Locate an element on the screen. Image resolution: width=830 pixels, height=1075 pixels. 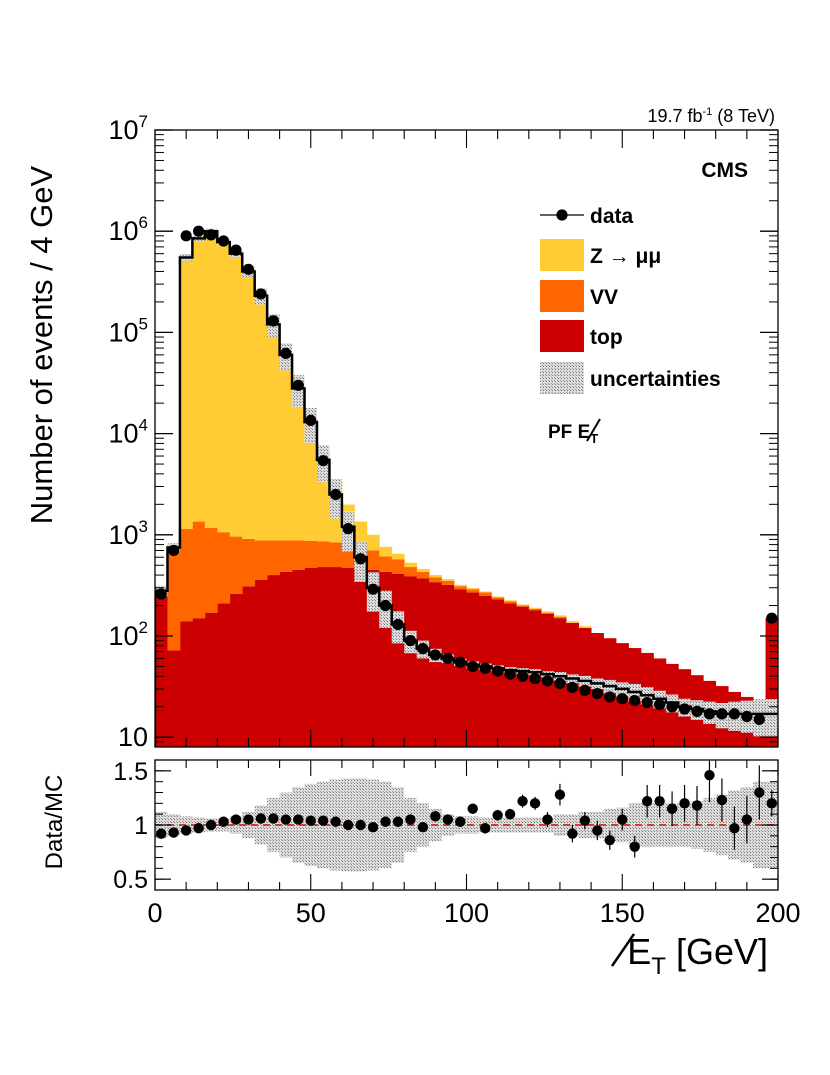
legend-label: top is located at coordinates (606, 337).